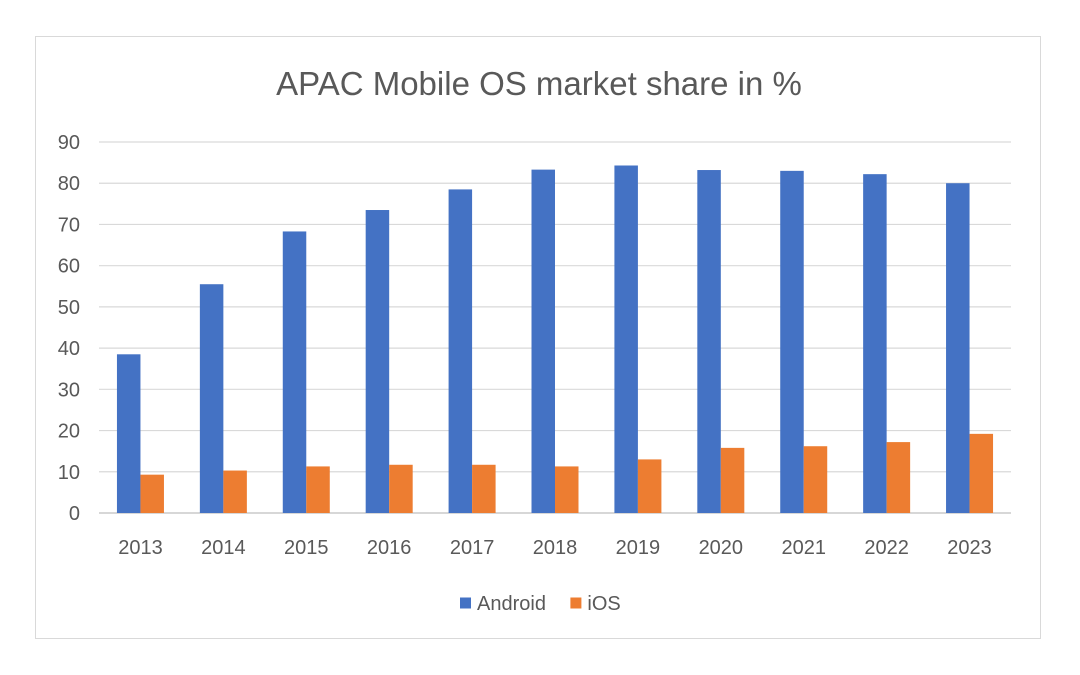  I want to click on x-tick-label: 2013, so click(140, 548).